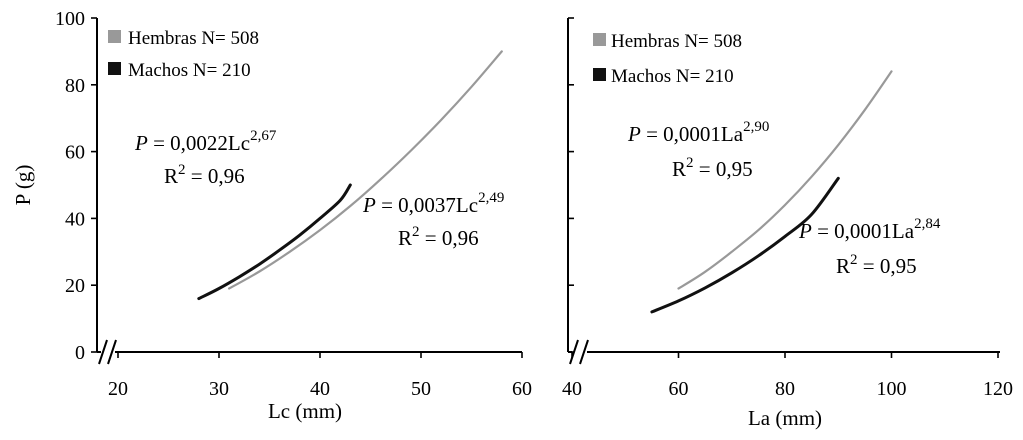  Describe the element at coordinates (118, 389) in the screenshot. I see `x-tick-label: 20` at that location.